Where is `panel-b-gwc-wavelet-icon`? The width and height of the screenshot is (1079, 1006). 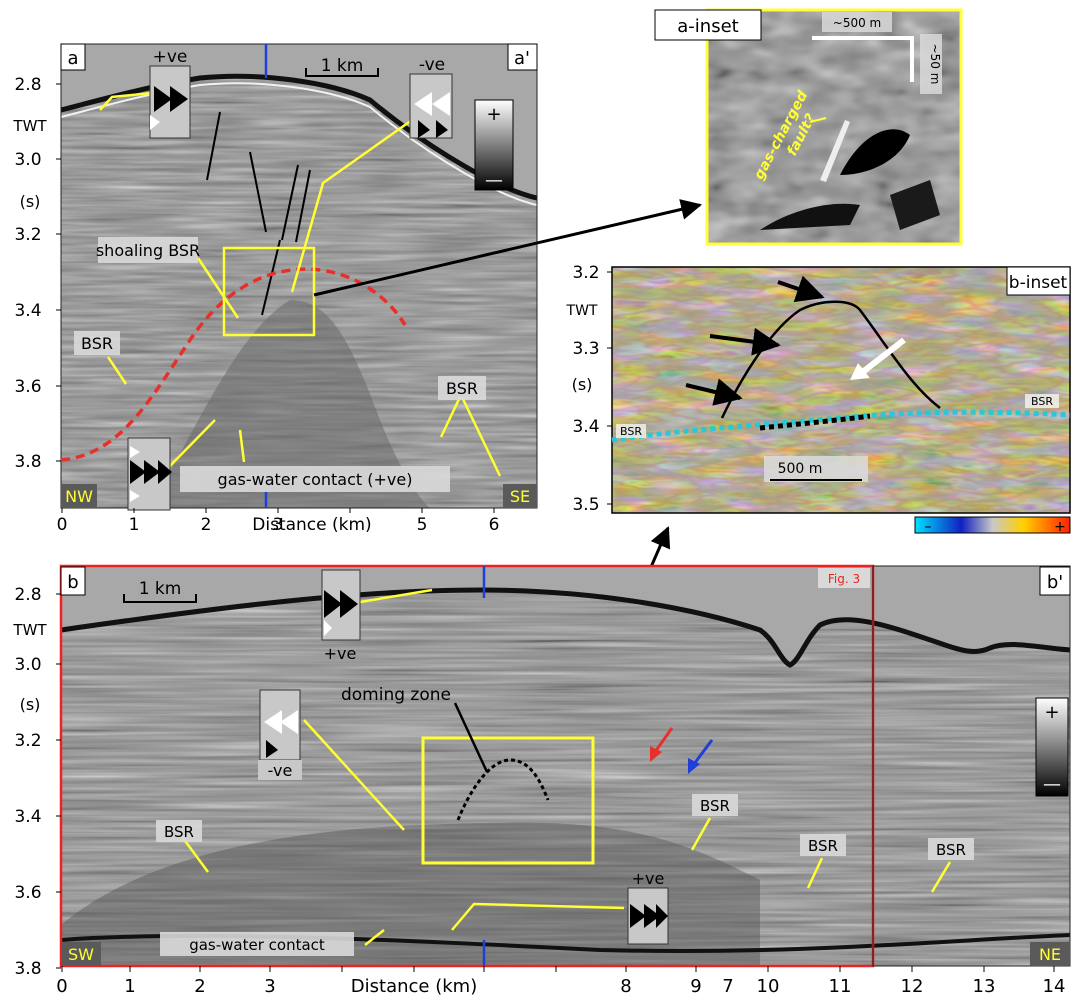
panel-b-gwc-wavelet-icon is located at coordinates (648, 916).